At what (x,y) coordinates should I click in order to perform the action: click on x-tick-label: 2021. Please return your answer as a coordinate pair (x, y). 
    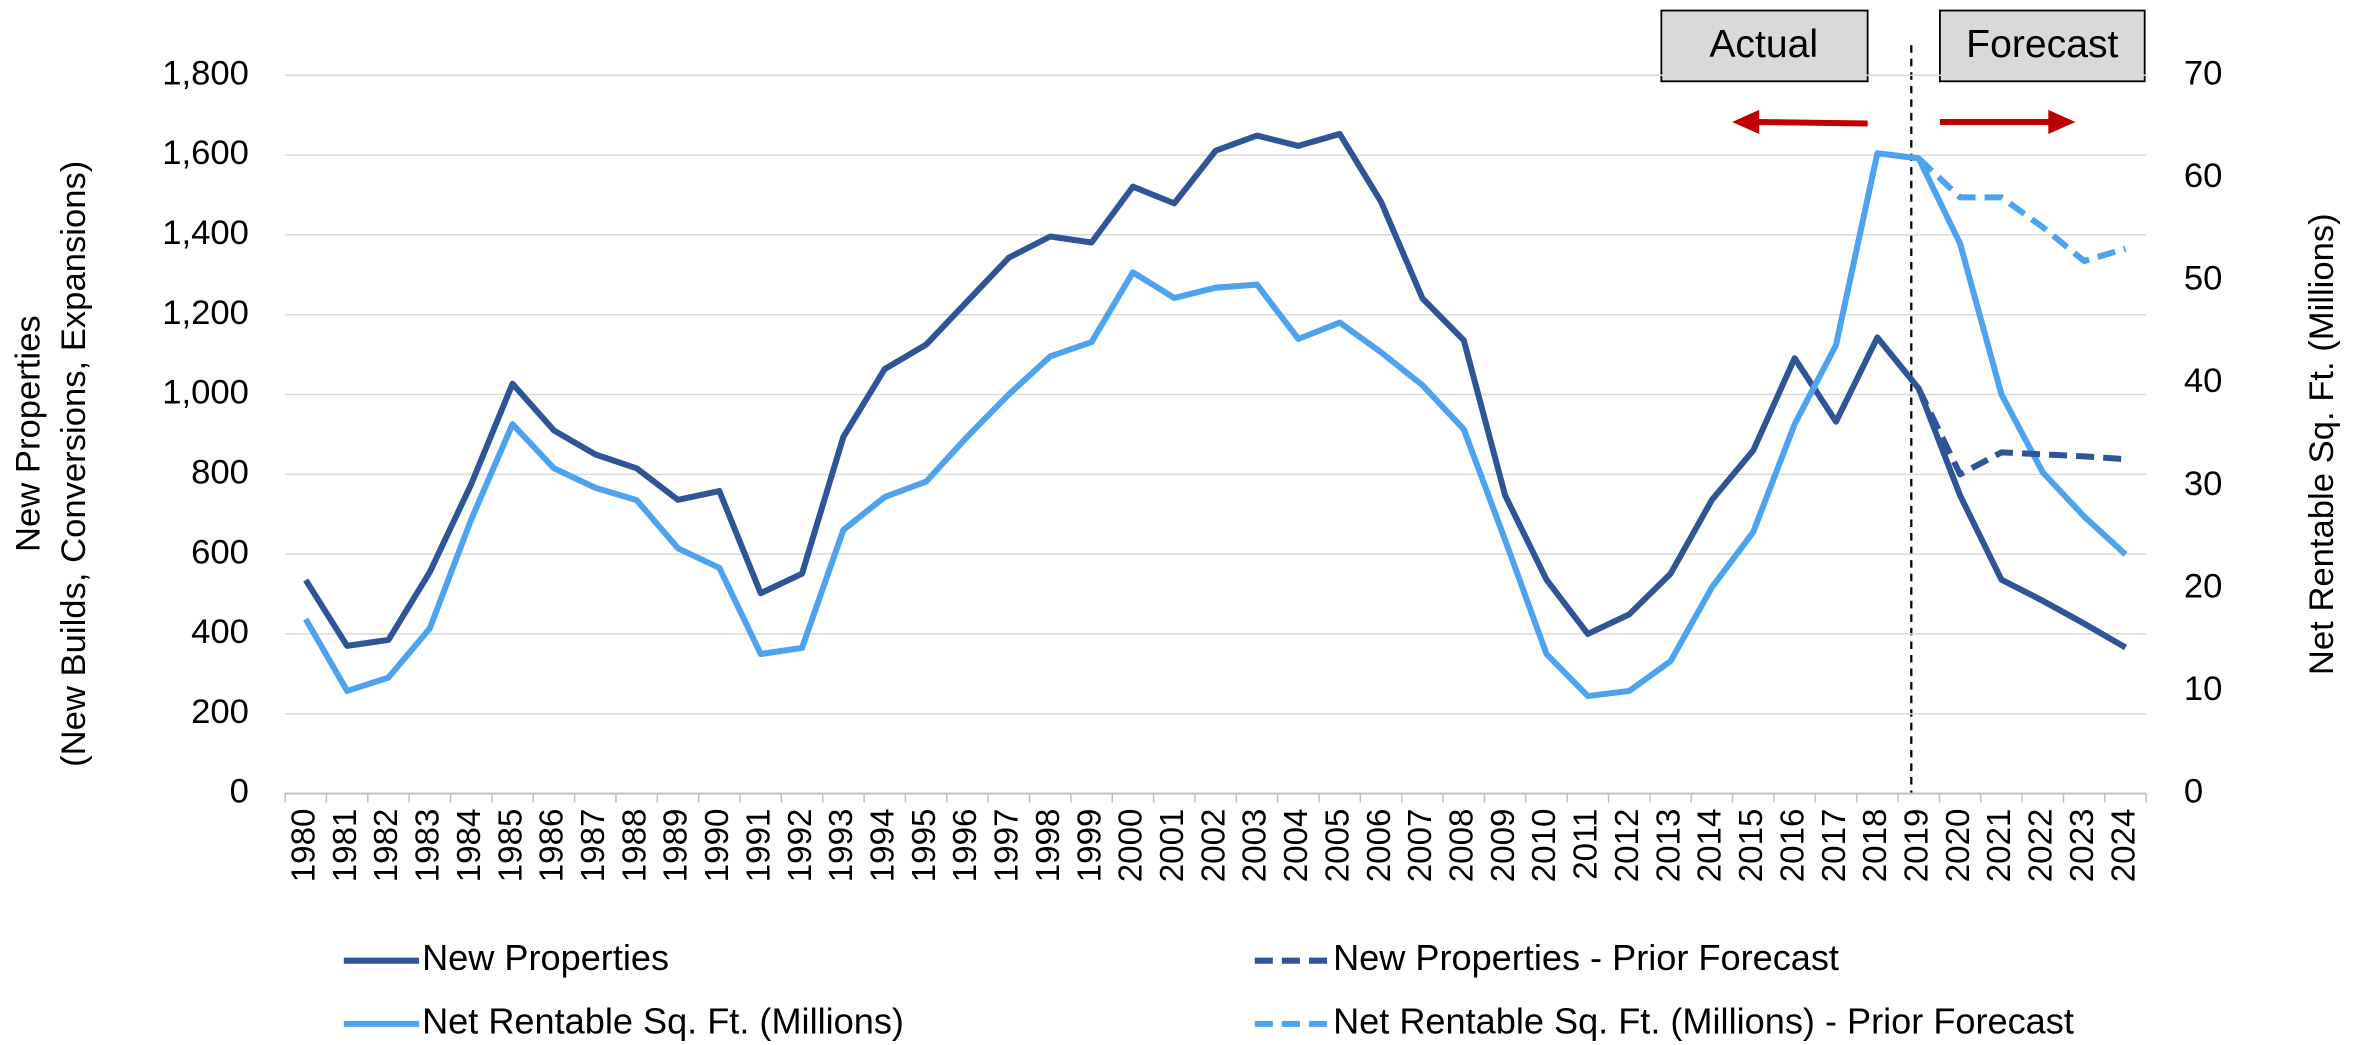
    Looking at the image, I should click on (1999, 846).